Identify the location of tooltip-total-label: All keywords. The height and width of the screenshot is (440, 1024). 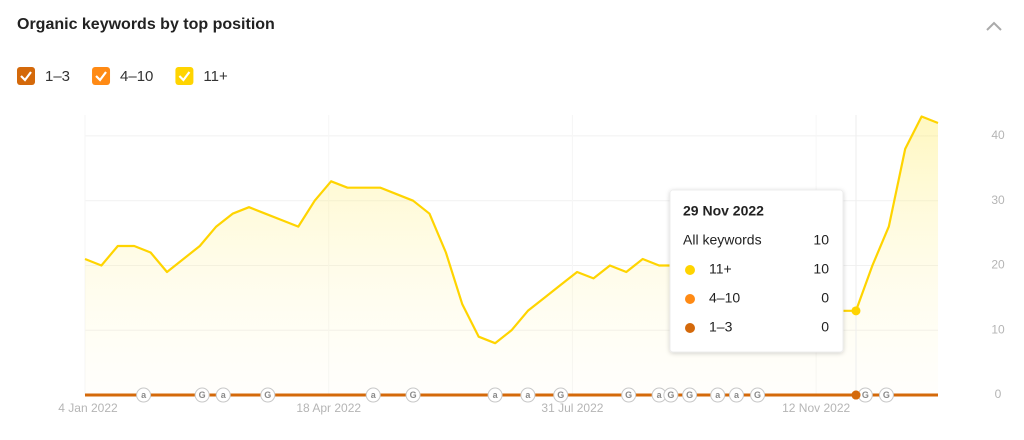
(722, 240).